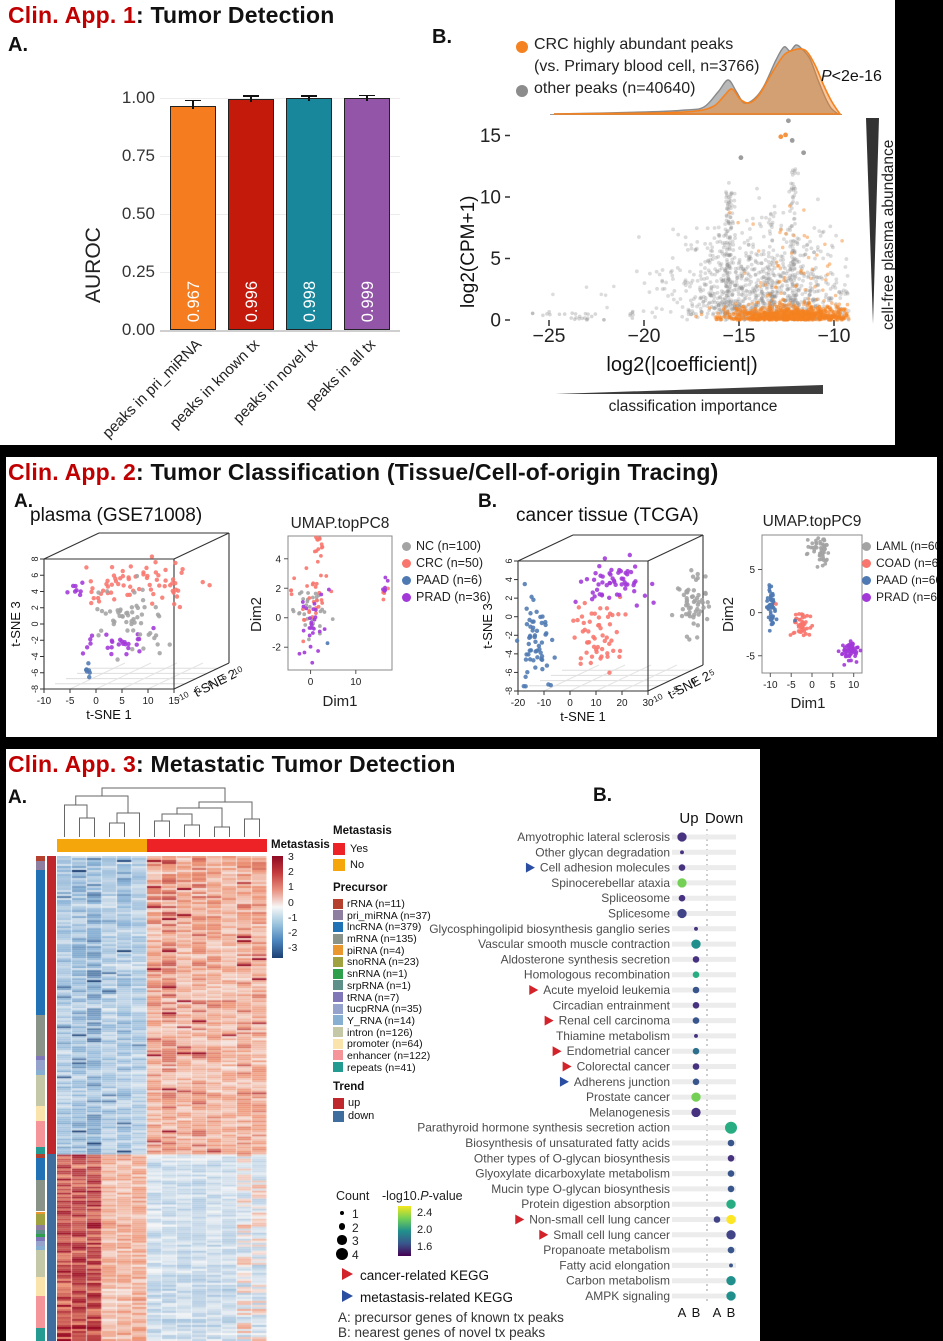 This screenshot has width=943, height=1341. Describe the element at coordinates (509, 616) in the screenshot. I see `tick-label: 0` at that location.